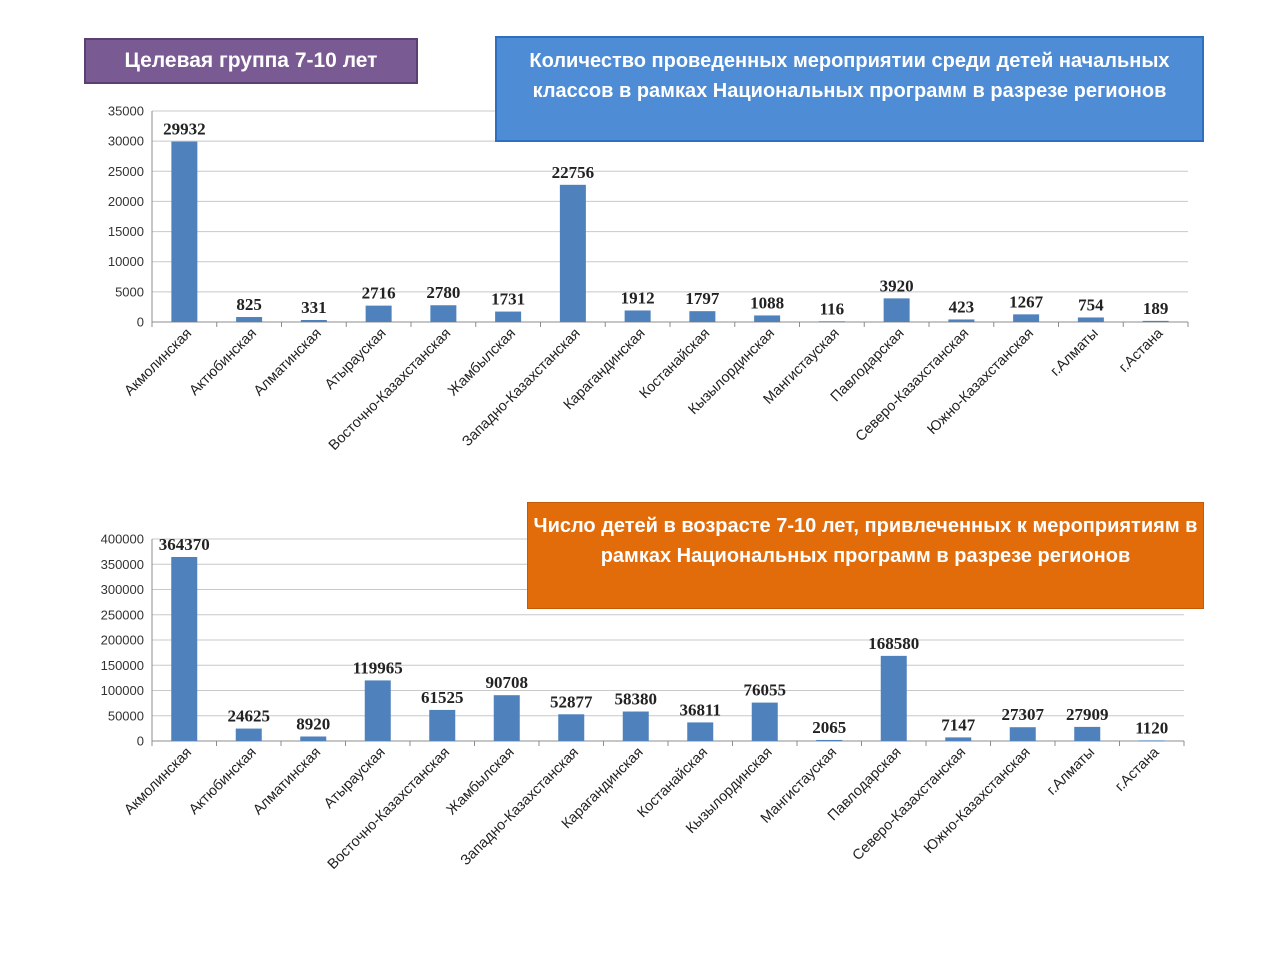 The image size is (1280, 960). I want to click on data-label: 2065, so click(829, 727).